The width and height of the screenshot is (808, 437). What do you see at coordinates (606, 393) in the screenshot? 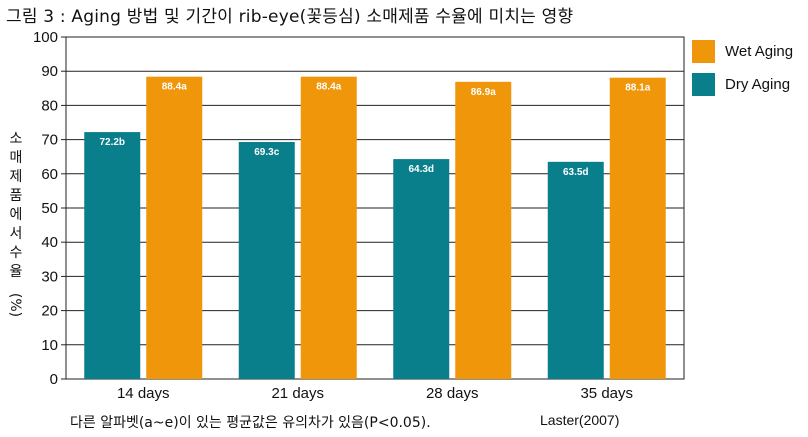
I see `x-tick-label: 35 days` at bounding box center [606, 393].